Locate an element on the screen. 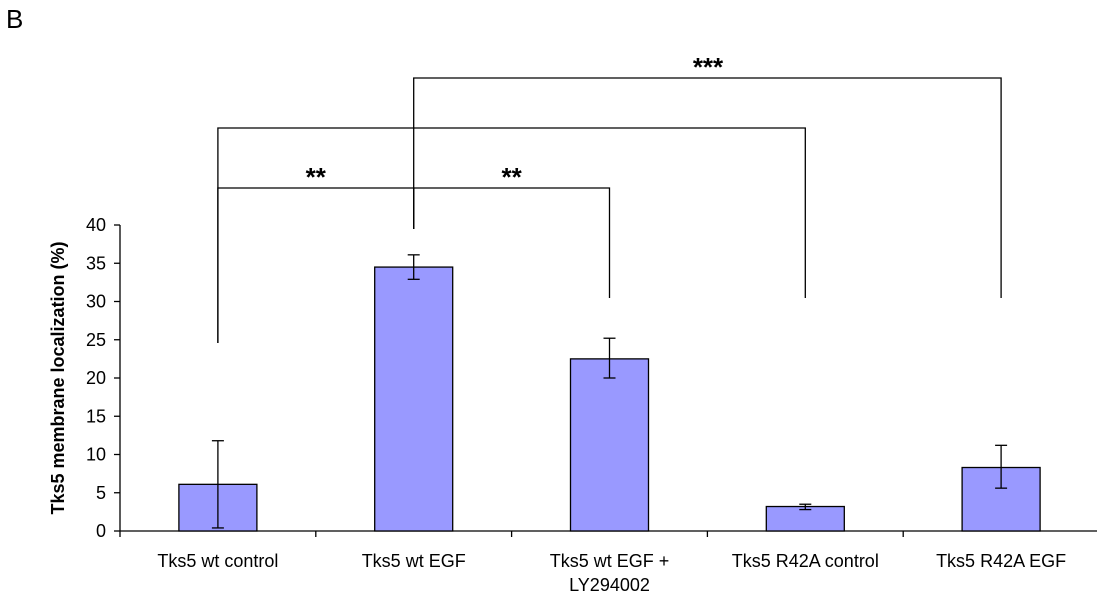 This screenshot has height=601, width=1097. y-axis-label: Tks5 membrane localization (%) is located at coordinates (58, 377).